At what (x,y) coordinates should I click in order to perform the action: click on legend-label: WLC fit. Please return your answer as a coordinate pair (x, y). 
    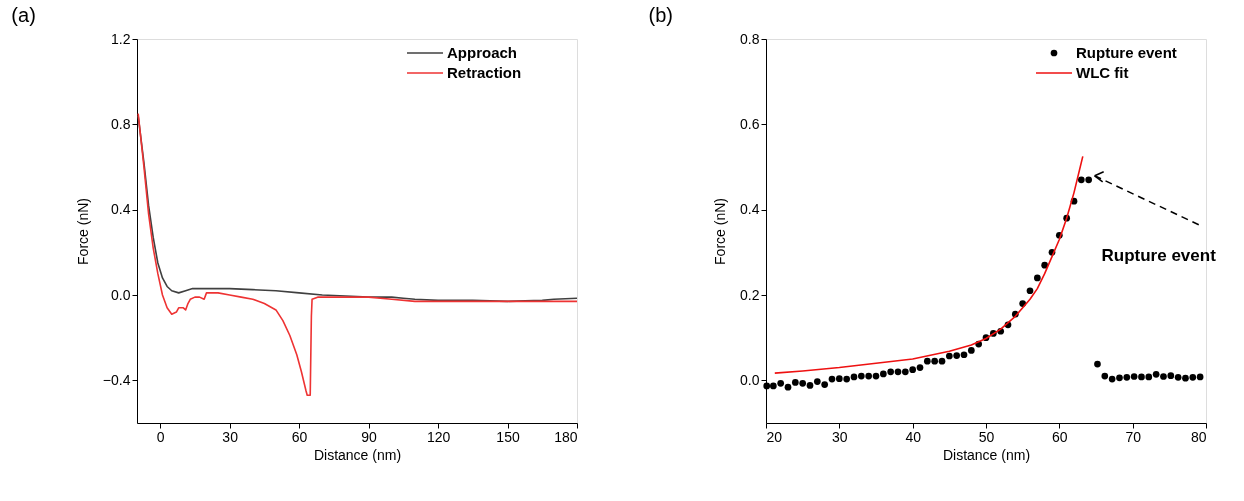
    Looking at the image, I should click on (1102, 72).